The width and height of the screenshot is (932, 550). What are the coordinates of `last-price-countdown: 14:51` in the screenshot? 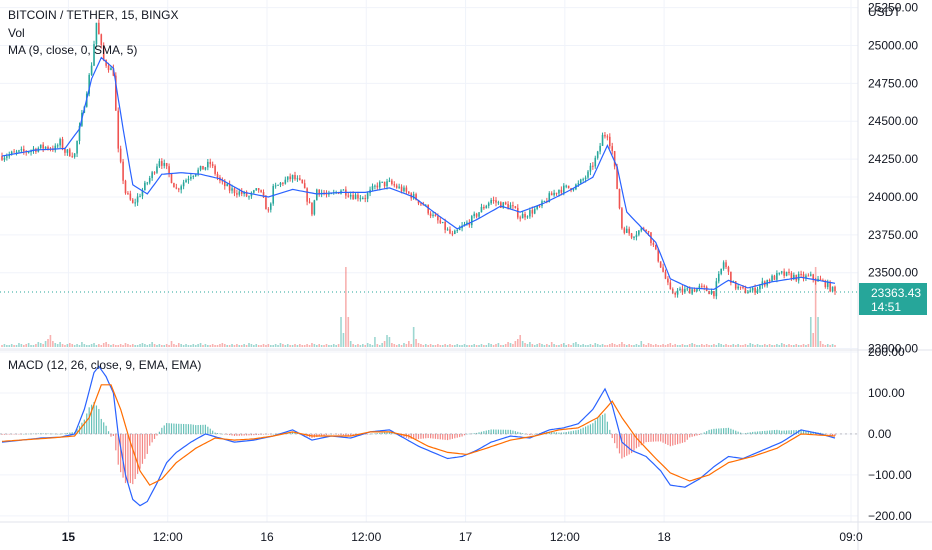 It's located at (886, 307).